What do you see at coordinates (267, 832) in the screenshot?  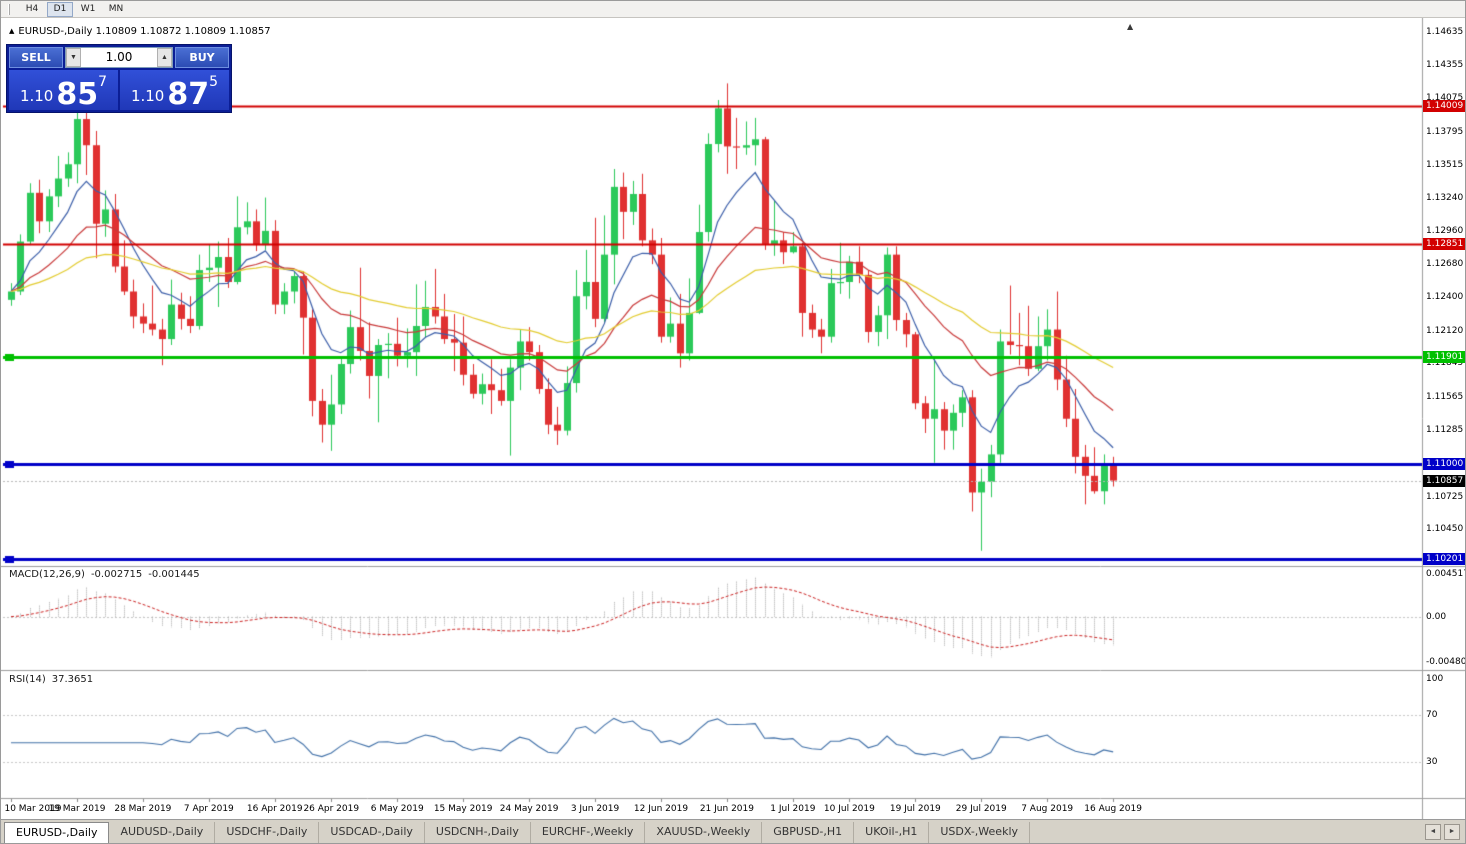 I see `chart-tab-usdchf-daily: USDCHF-,Daily` at bounding box center [267, 832].